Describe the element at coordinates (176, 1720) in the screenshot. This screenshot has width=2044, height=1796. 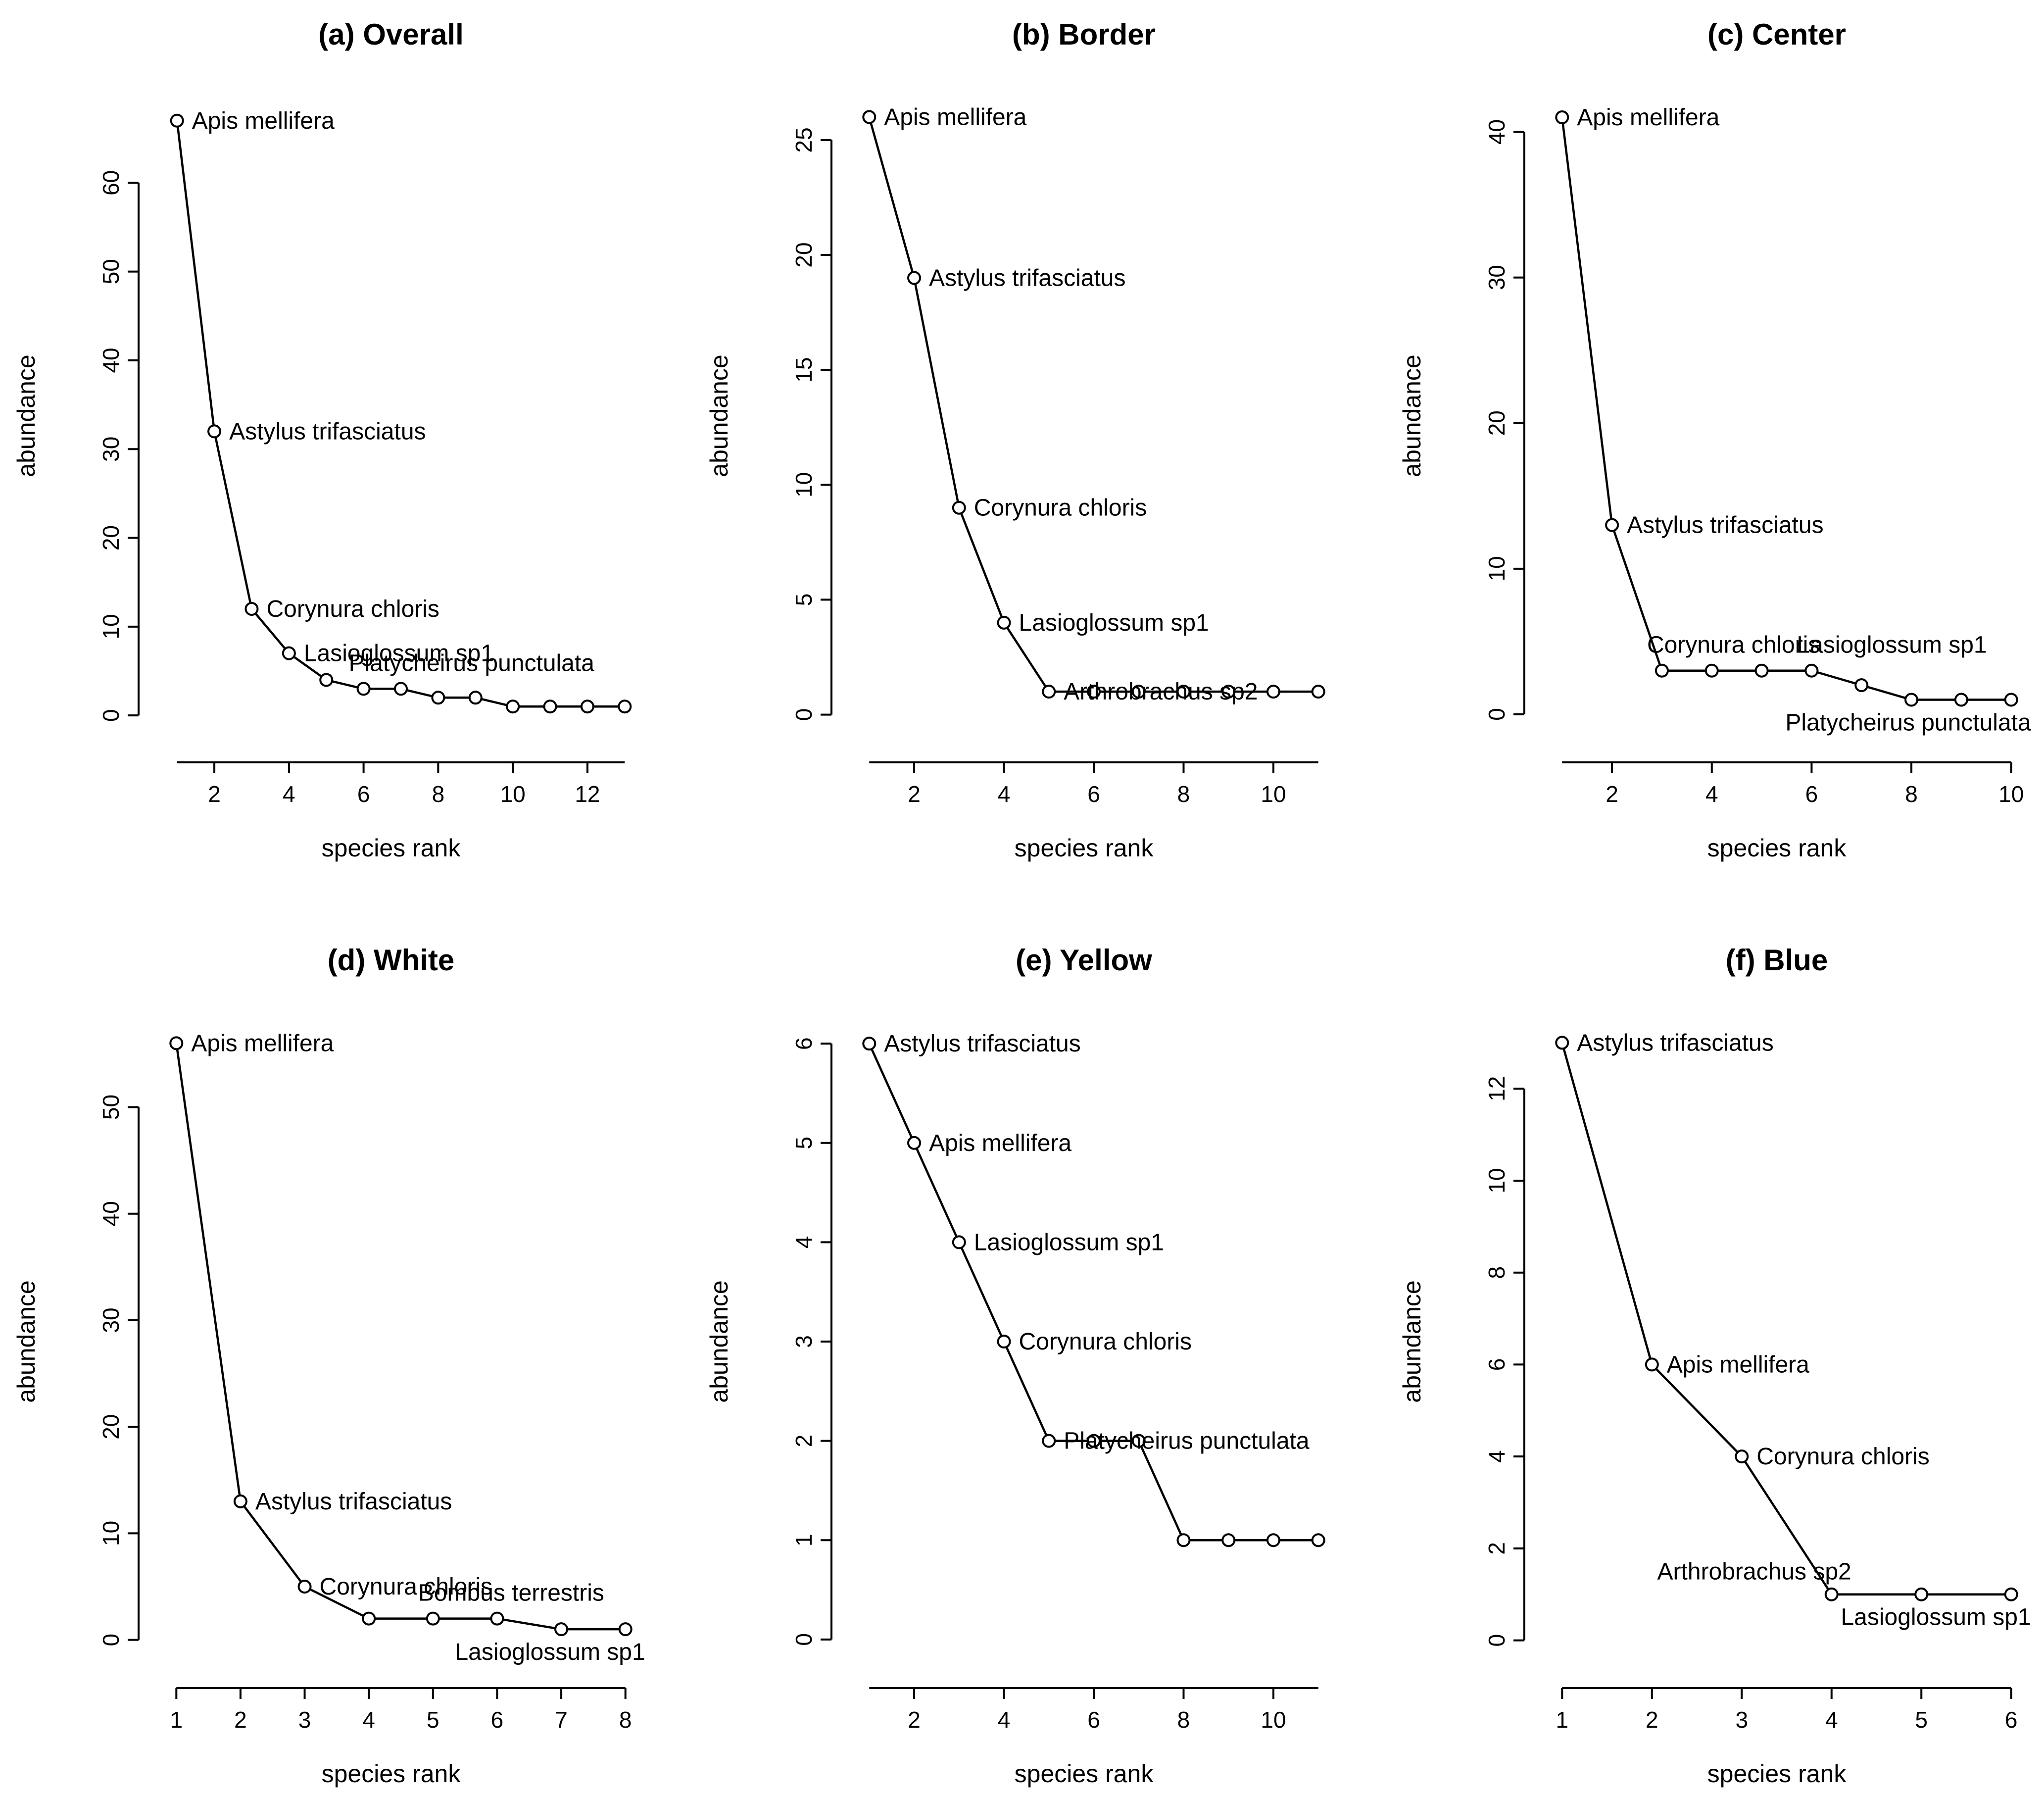
I see `x-tick-label: 1` at that location.